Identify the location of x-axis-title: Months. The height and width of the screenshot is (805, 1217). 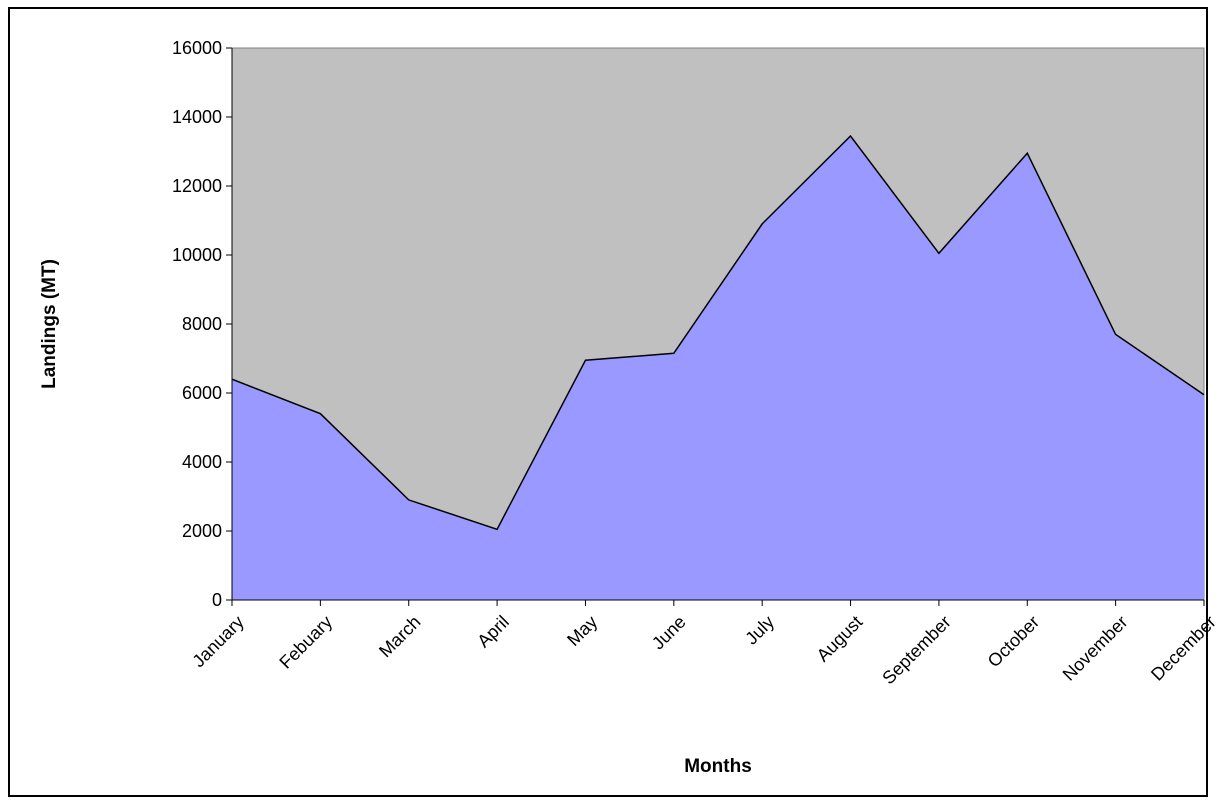
(718, 766).